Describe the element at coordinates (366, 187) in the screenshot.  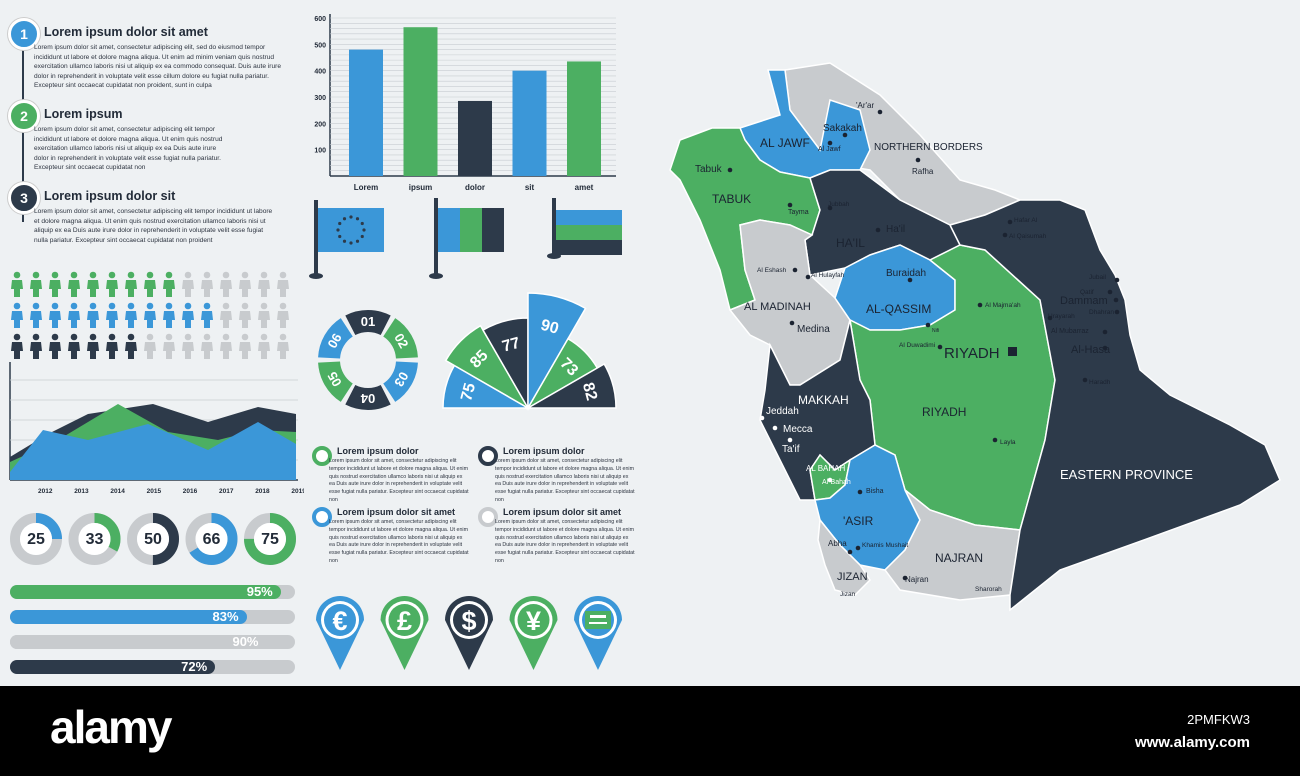
I see `x-tick-label: Lorem` at that location.